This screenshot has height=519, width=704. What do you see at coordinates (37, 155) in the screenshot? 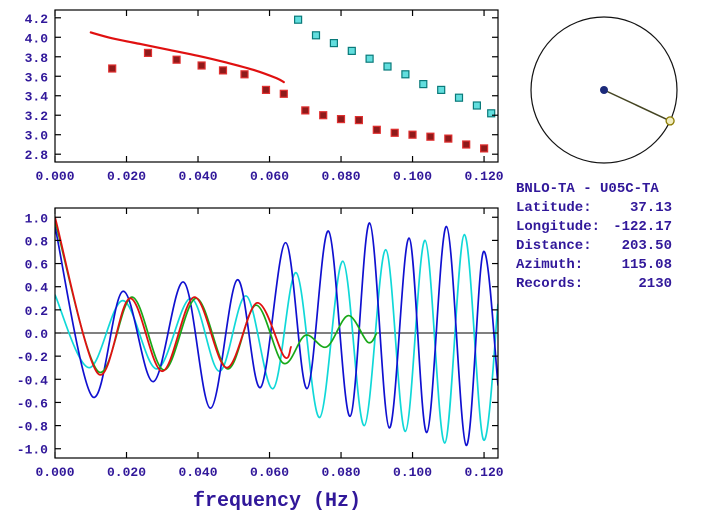
I see `y-tick-label: 2.8` at bounding box center [37, 155].